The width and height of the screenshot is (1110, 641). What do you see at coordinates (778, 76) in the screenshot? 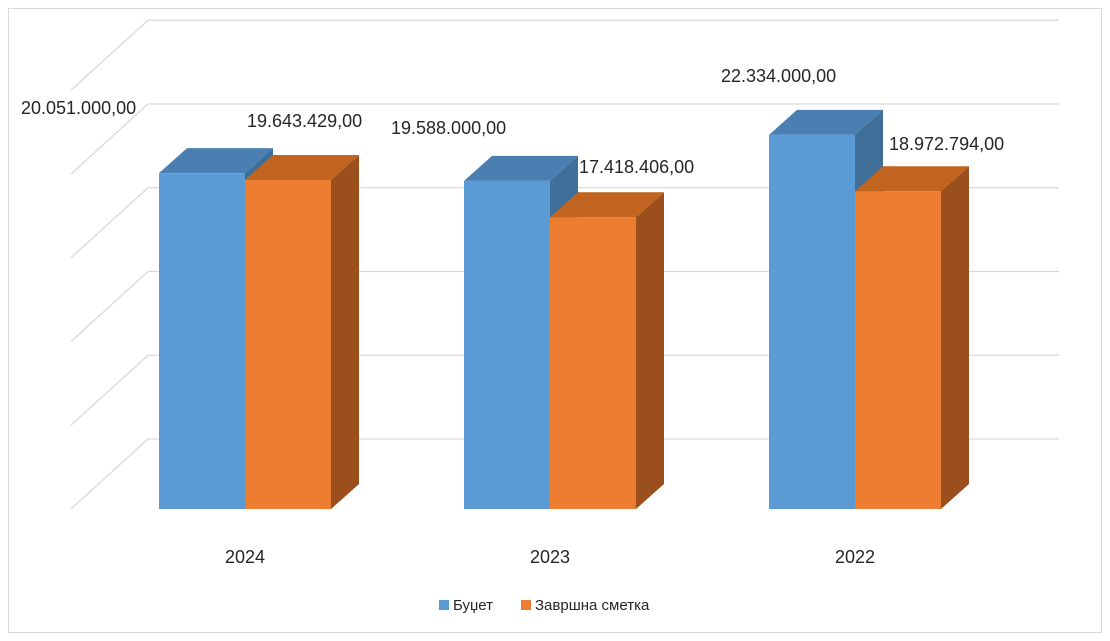
I see `data-label: 22.334.000,00` at bounding box center [778, 76].